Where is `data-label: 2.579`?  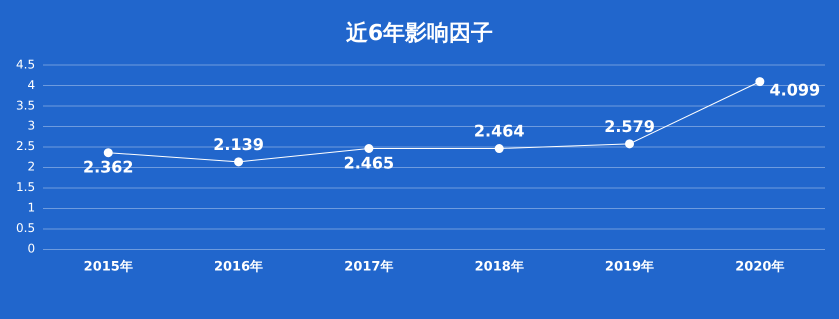
data-label: 2.579 is located at coordinates (629, 126).